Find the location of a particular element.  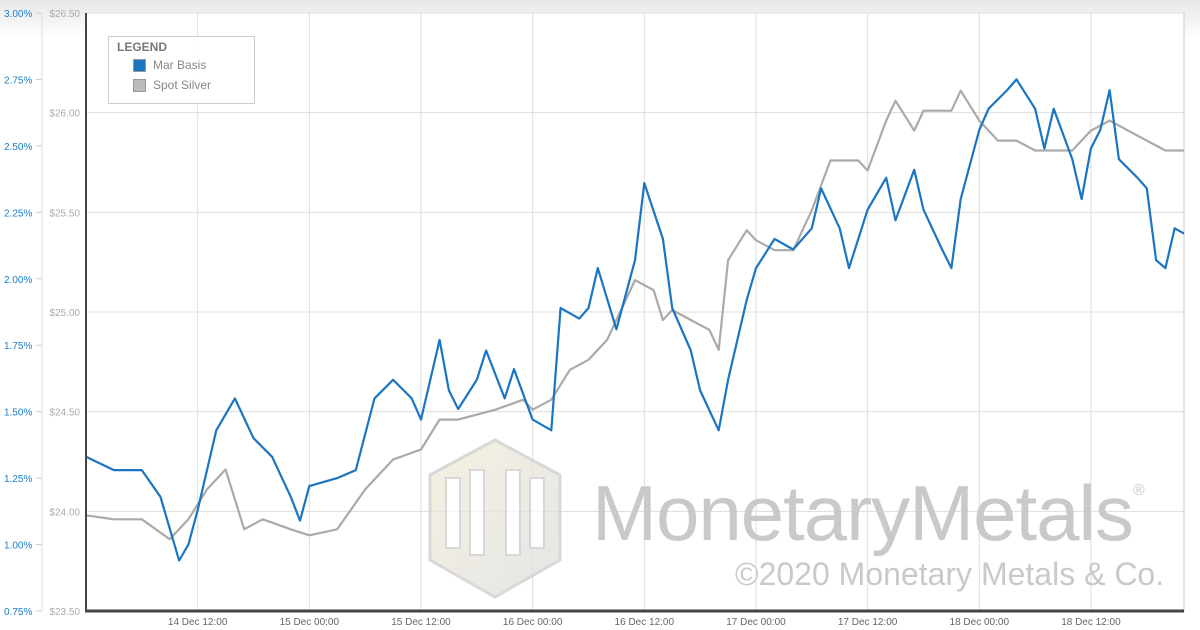

legend-title: LEGEND is located at coordinates (142, 47).